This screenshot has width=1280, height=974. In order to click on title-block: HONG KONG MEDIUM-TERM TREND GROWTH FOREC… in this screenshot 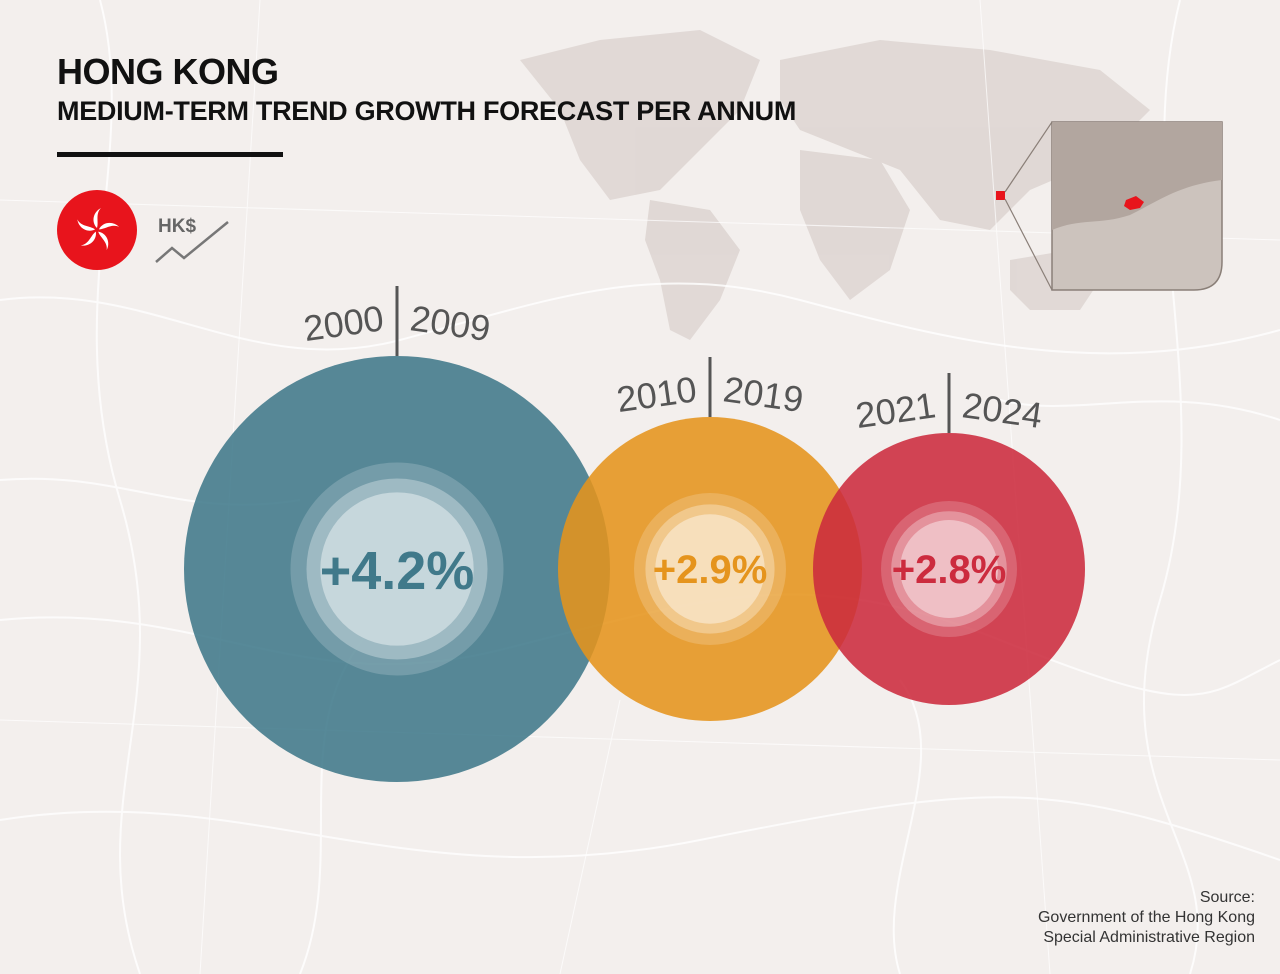, I will do `click(426, 90)`.